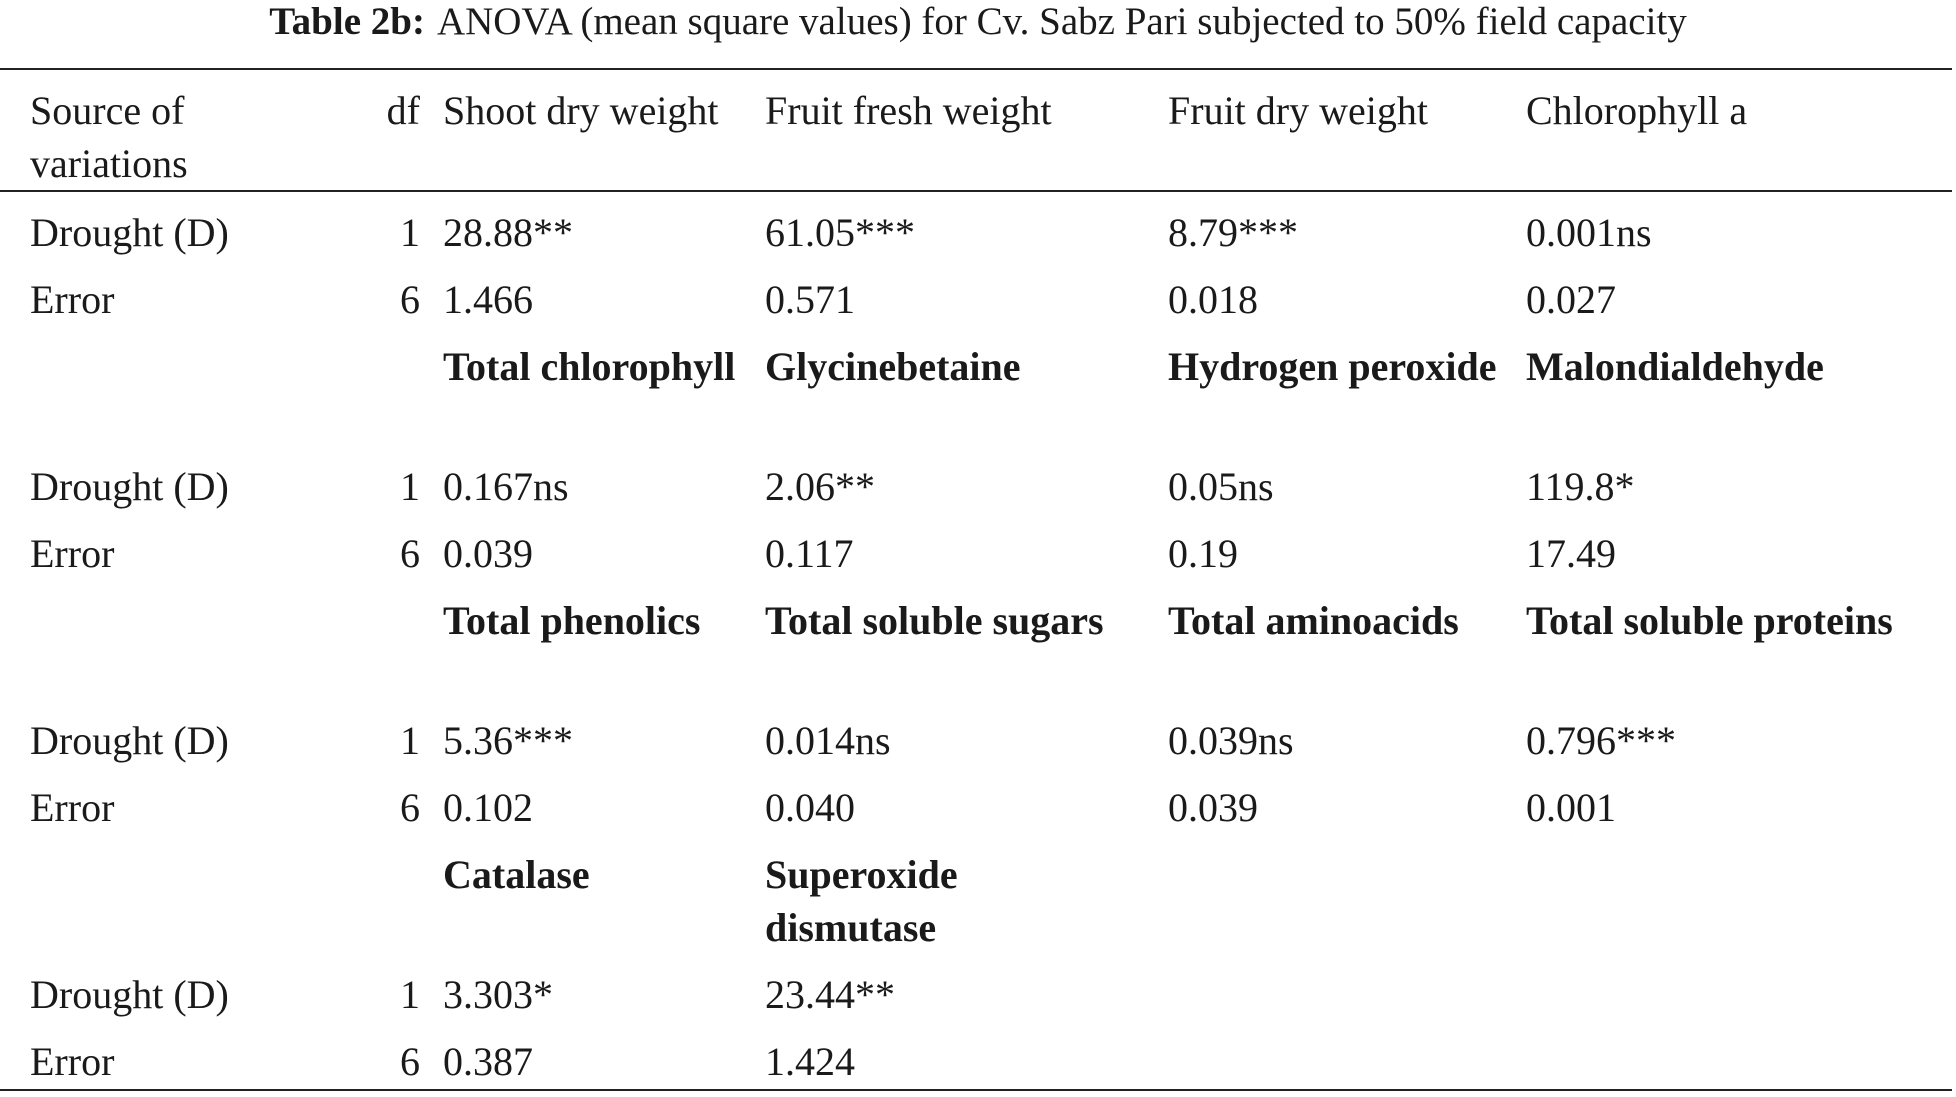  I want to click on variable-heading: Total soluble proteins, so click(1709, 620).